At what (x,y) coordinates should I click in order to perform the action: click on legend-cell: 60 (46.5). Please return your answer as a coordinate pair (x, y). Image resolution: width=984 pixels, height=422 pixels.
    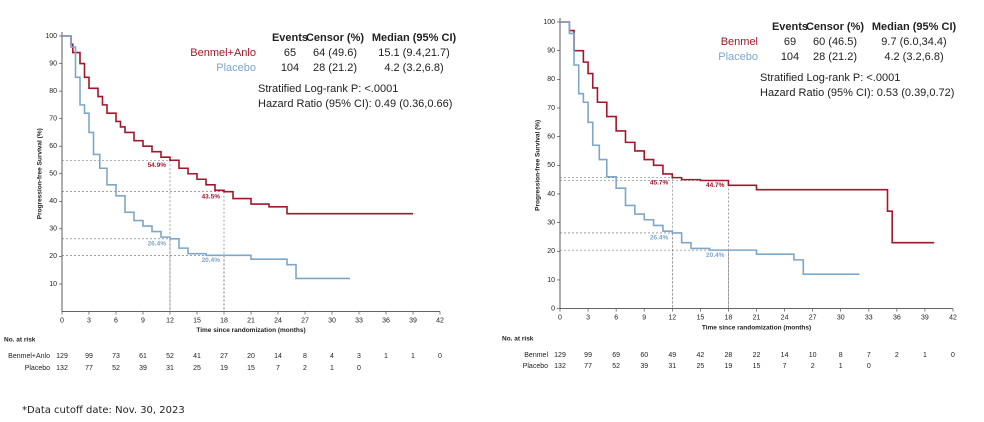
    Looking at the image, I should click on (835, 42).